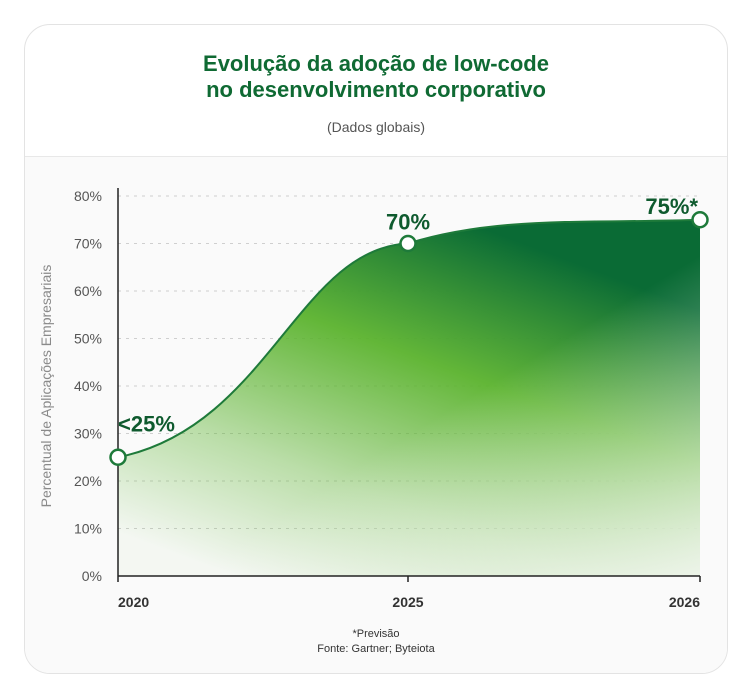  I want to click on y-tick-label: 10%, so click(88, 529).